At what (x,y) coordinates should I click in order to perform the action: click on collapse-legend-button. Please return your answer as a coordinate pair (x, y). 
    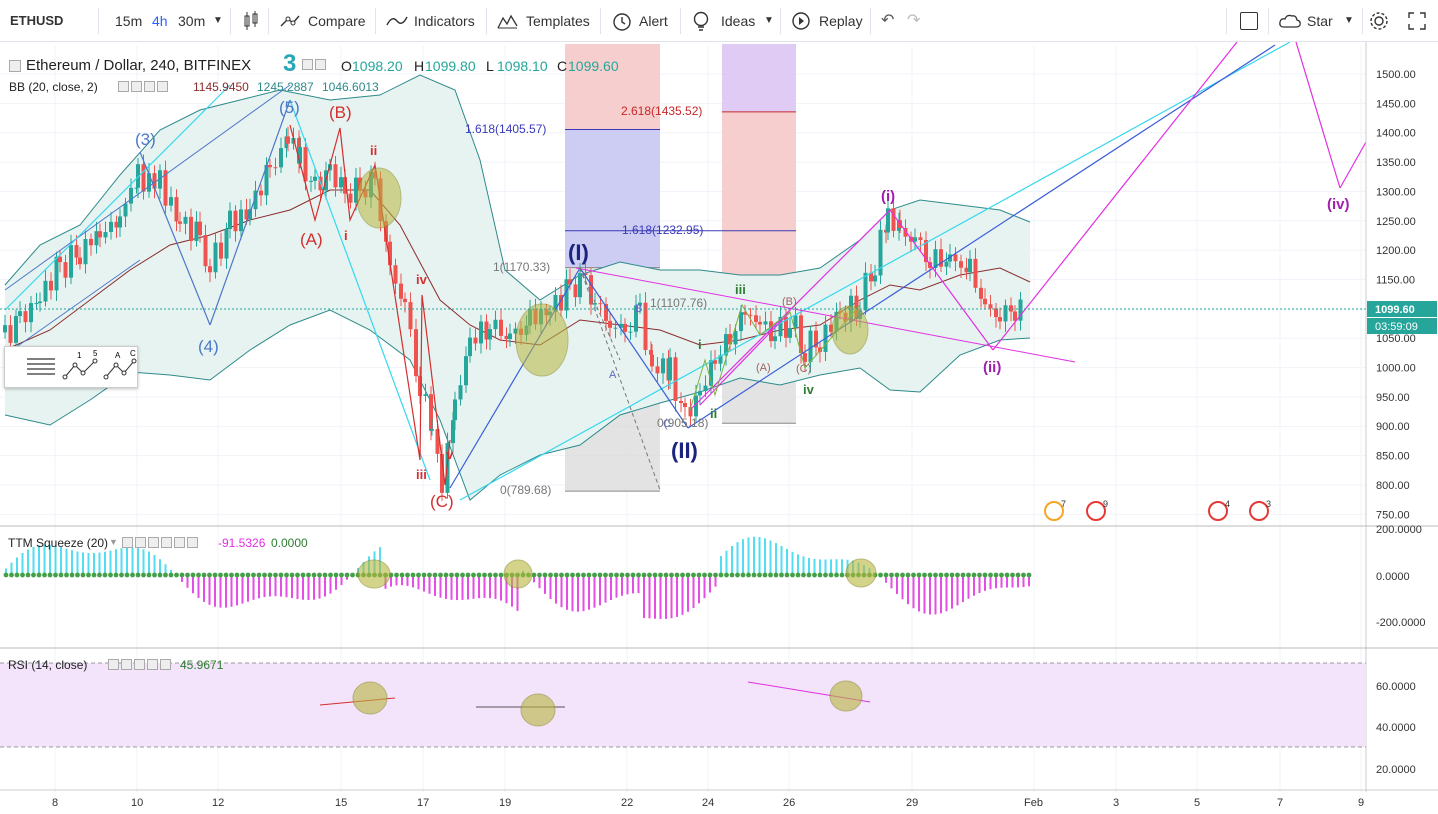
    Looking at the image, I should click on (15, 66).